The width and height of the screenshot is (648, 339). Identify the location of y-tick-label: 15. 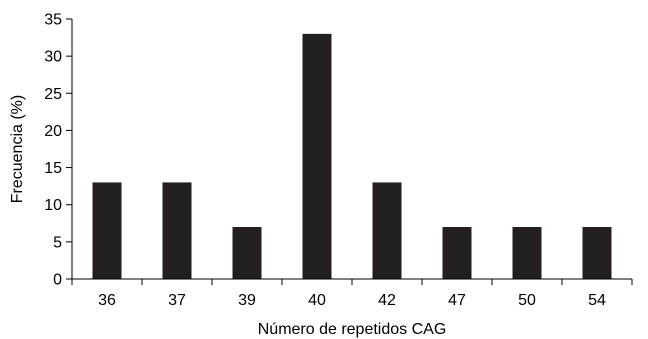
(53, 168).